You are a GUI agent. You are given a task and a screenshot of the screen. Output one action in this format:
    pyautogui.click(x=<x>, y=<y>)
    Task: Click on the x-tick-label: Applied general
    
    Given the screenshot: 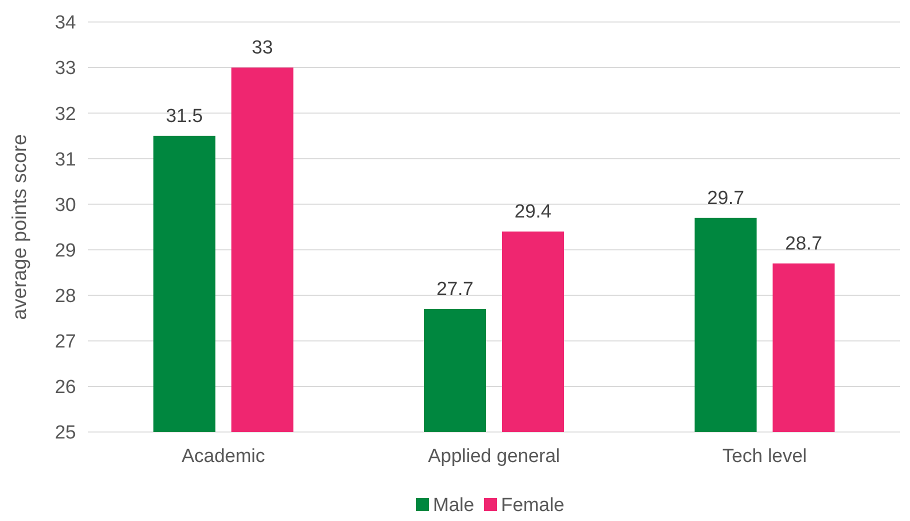 What is the action you would take?
    pyautogui.click(x=494, y=456)
    